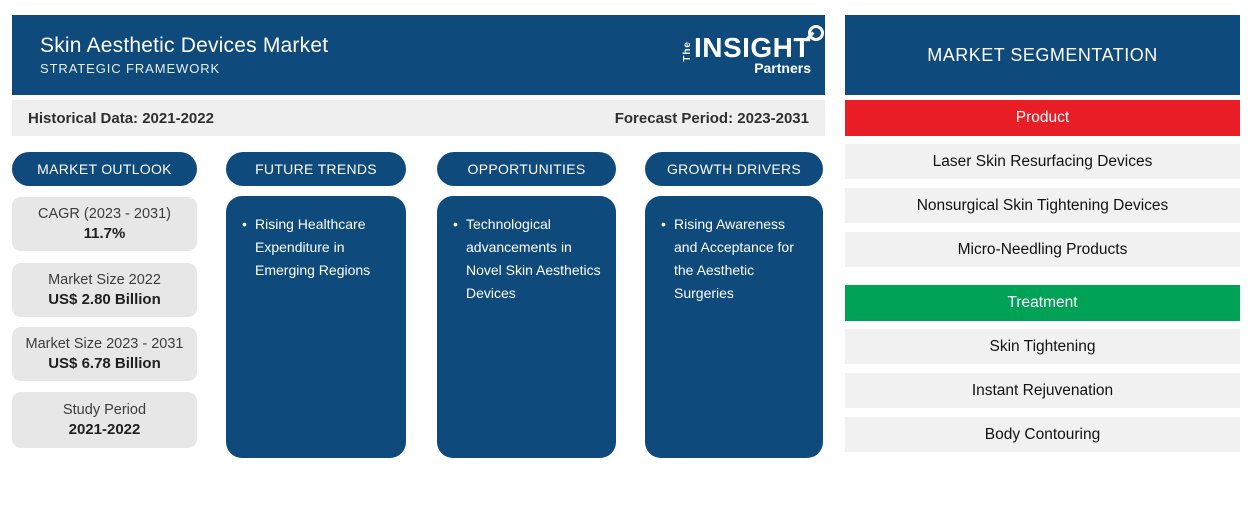  I want to click on opportunities-pill: OPPORTUNITIES, so click(526, 169).